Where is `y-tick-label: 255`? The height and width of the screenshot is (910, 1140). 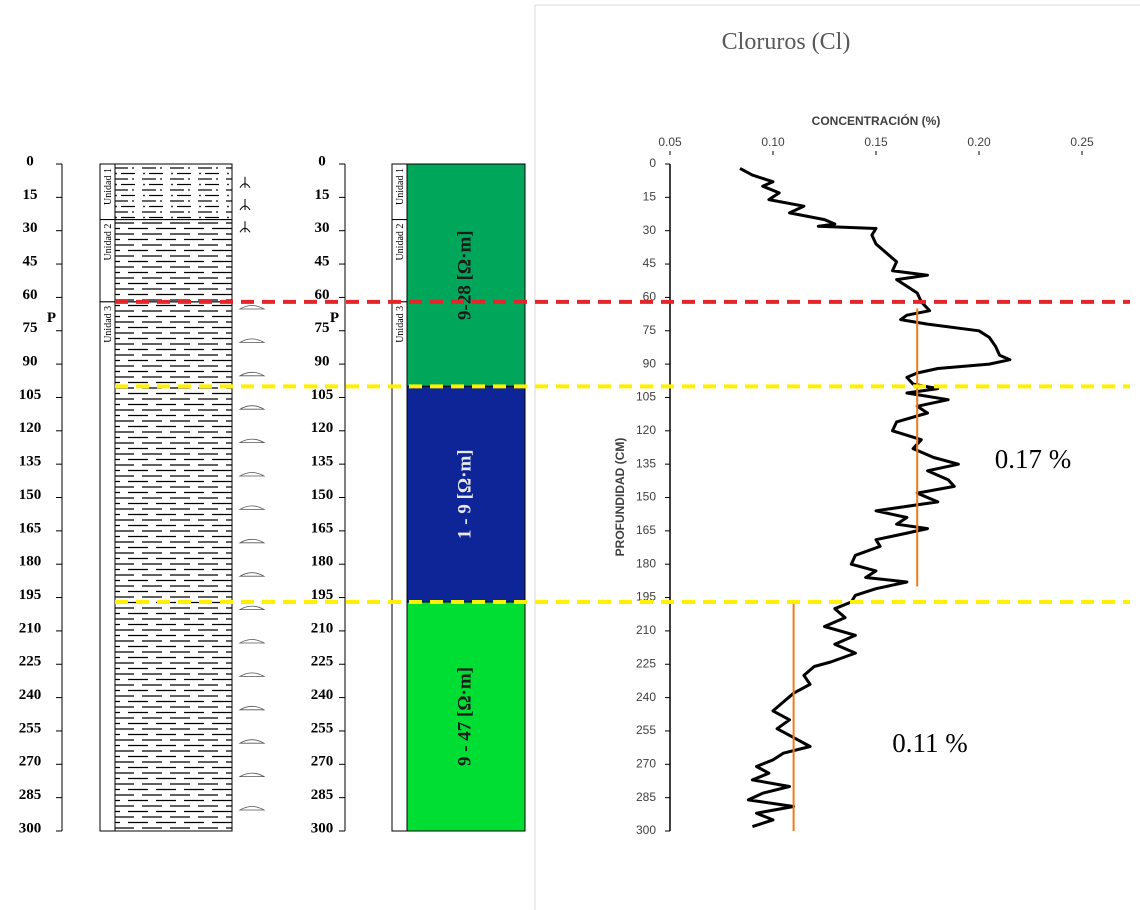 y-tick-label: 255 is located at coordinates (646, 730).